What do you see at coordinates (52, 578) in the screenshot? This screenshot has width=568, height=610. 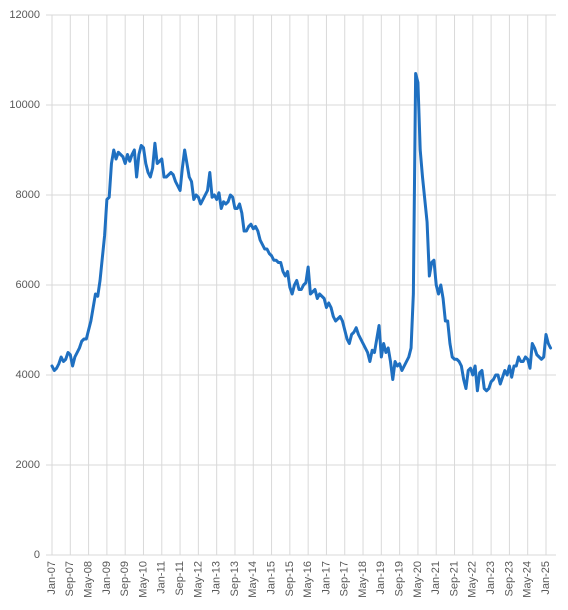 I see `x-tick-label: Jan-07` at bounding box center [52, 578].